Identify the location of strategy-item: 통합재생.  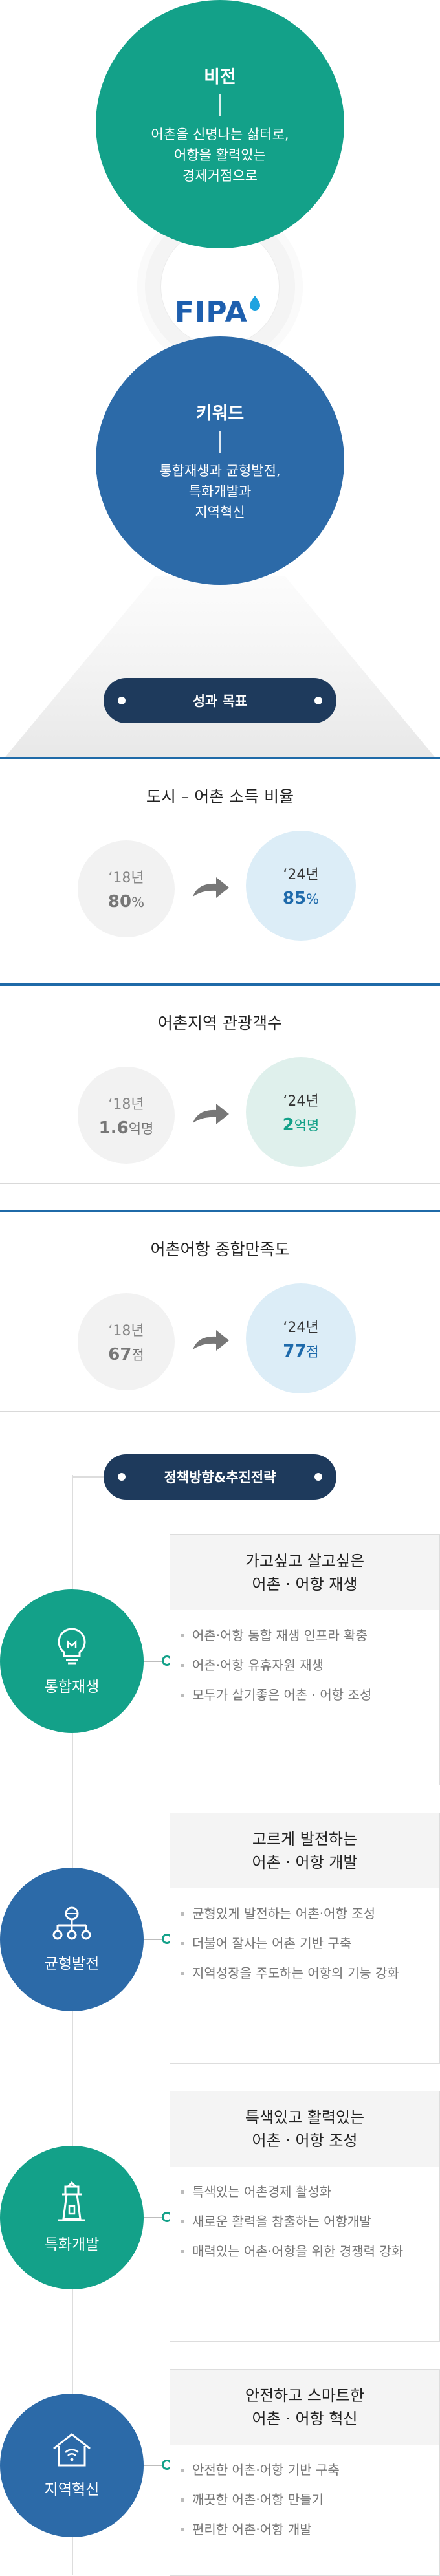
(72, 1661).